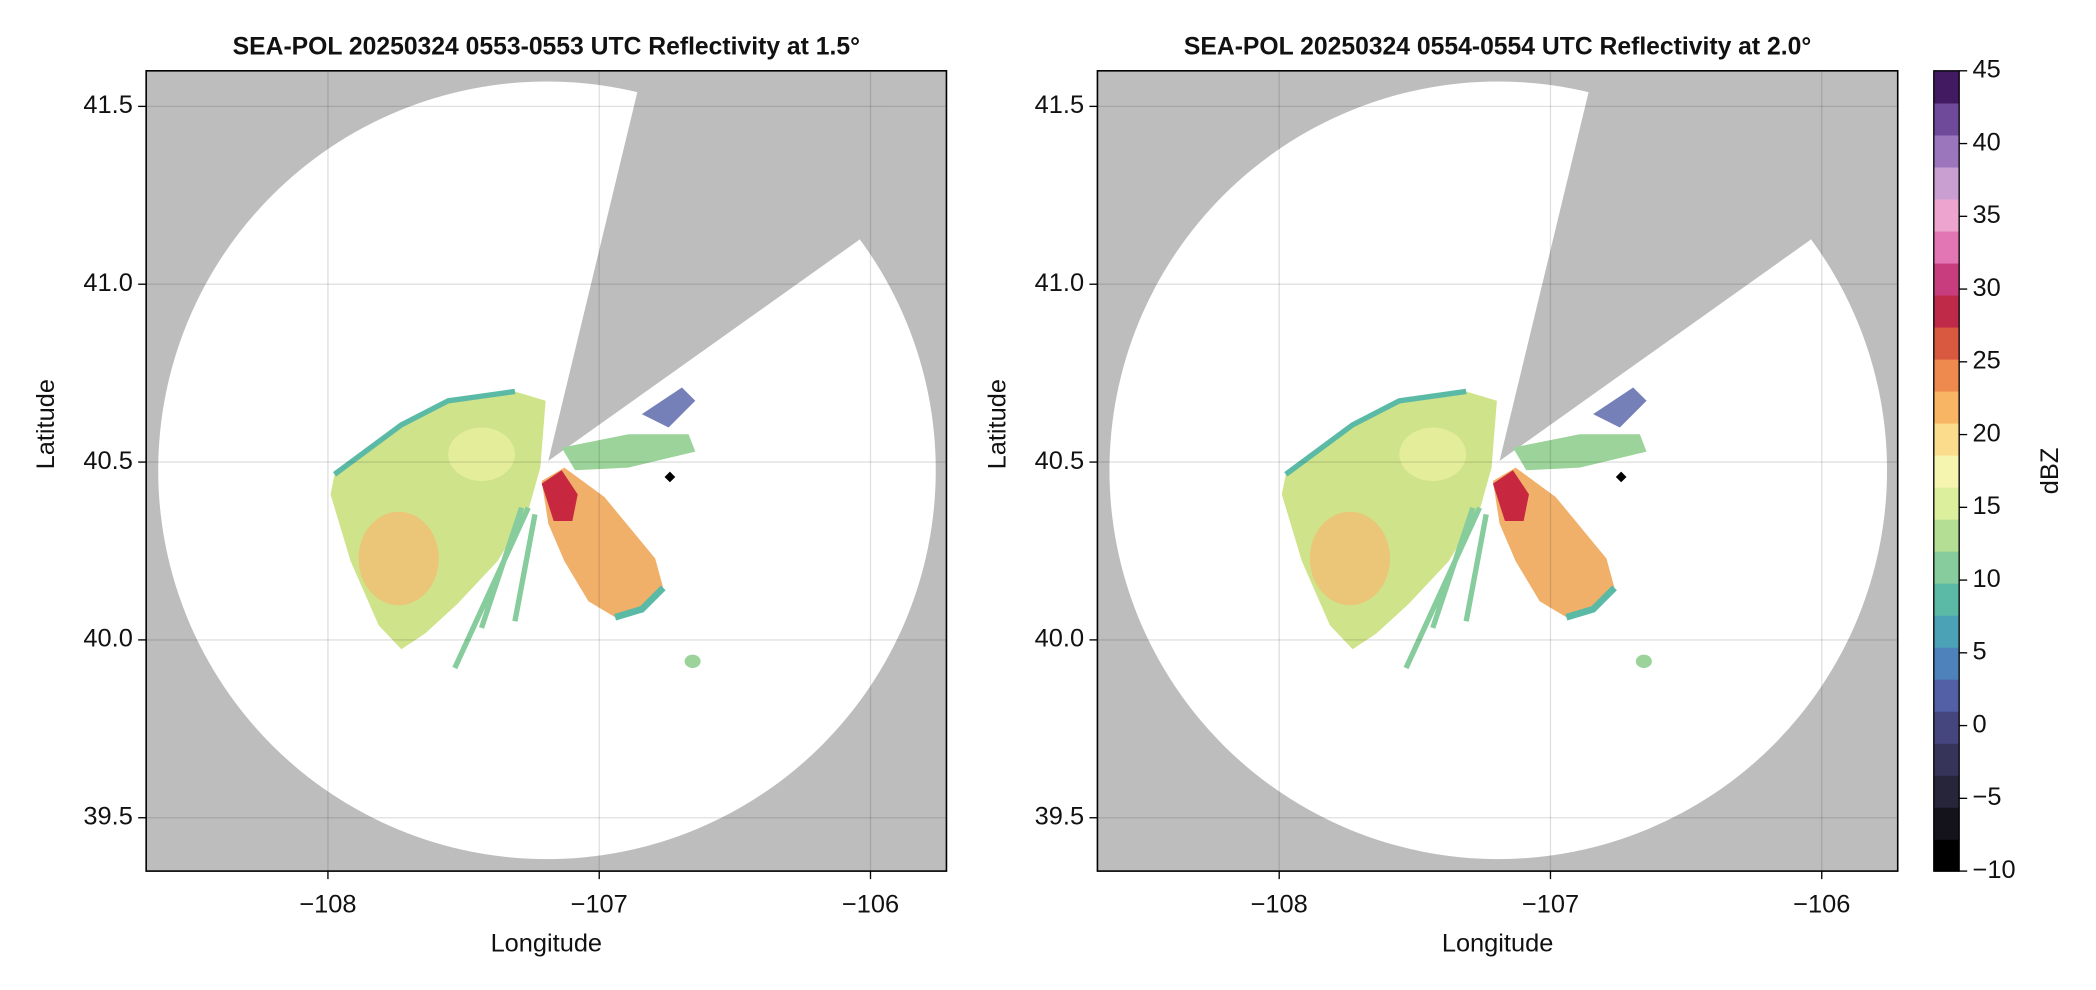 The height and width of the screenshot is (990, 2096). What do you see at coordinates (1987, 506) in the screenshot?
I see `colorbar-tick-label: 15` at bounding box center [1987, 506].